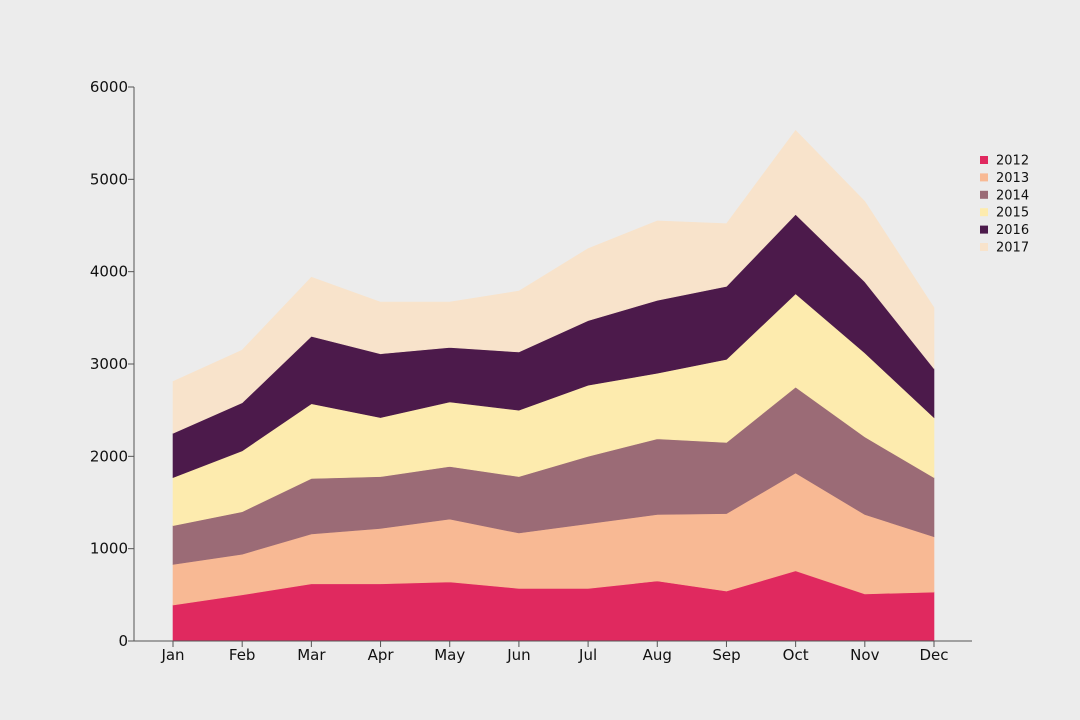  Describe the element at coordinates (1012, 230) in the screenshot. I see `legend-label: 2016` at that location.